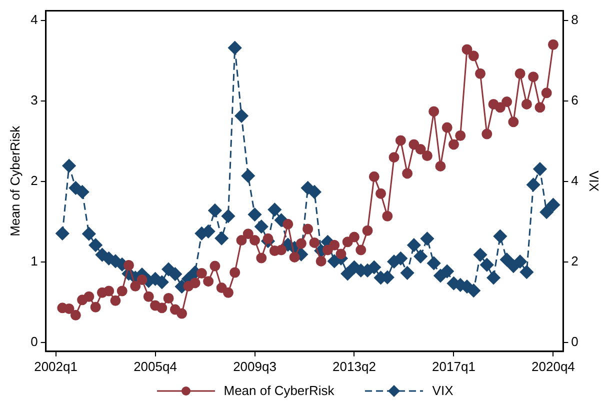 The image size is (609, 419). Describe the element at coordinates (553, 366) in the screenshot. I see `x-tick-label: 2020q4` at that location.